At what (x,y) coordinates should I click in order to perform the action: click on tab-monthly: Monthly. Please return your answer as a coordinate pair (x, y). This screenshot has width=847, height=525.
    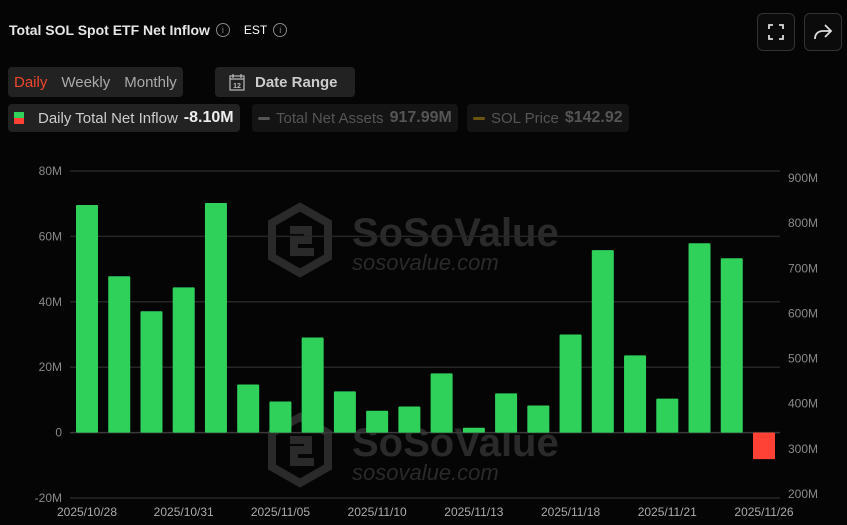
    Looking at the image, I should click on (150, 82).